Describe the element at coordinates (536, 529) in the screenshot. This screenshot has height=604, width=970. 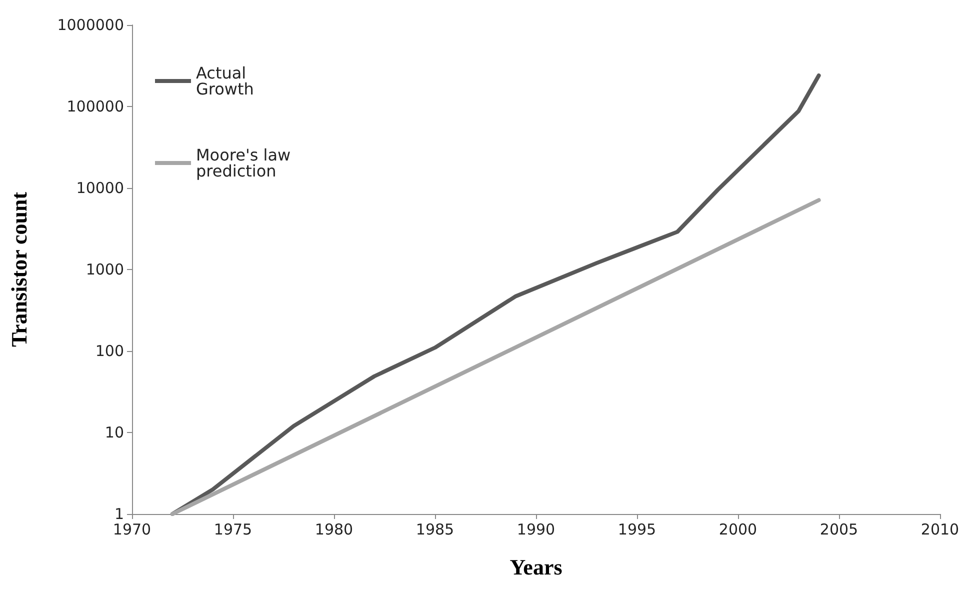
I see `x-tick-label: 1990` at that location.